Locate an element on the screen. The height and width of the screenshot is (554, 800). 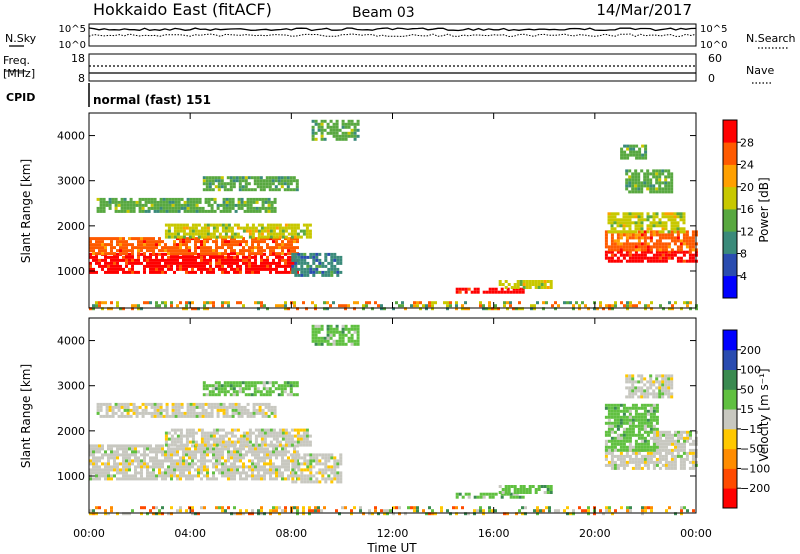
colorbar-tick-label: 28 is located at coordinates (747, 142).